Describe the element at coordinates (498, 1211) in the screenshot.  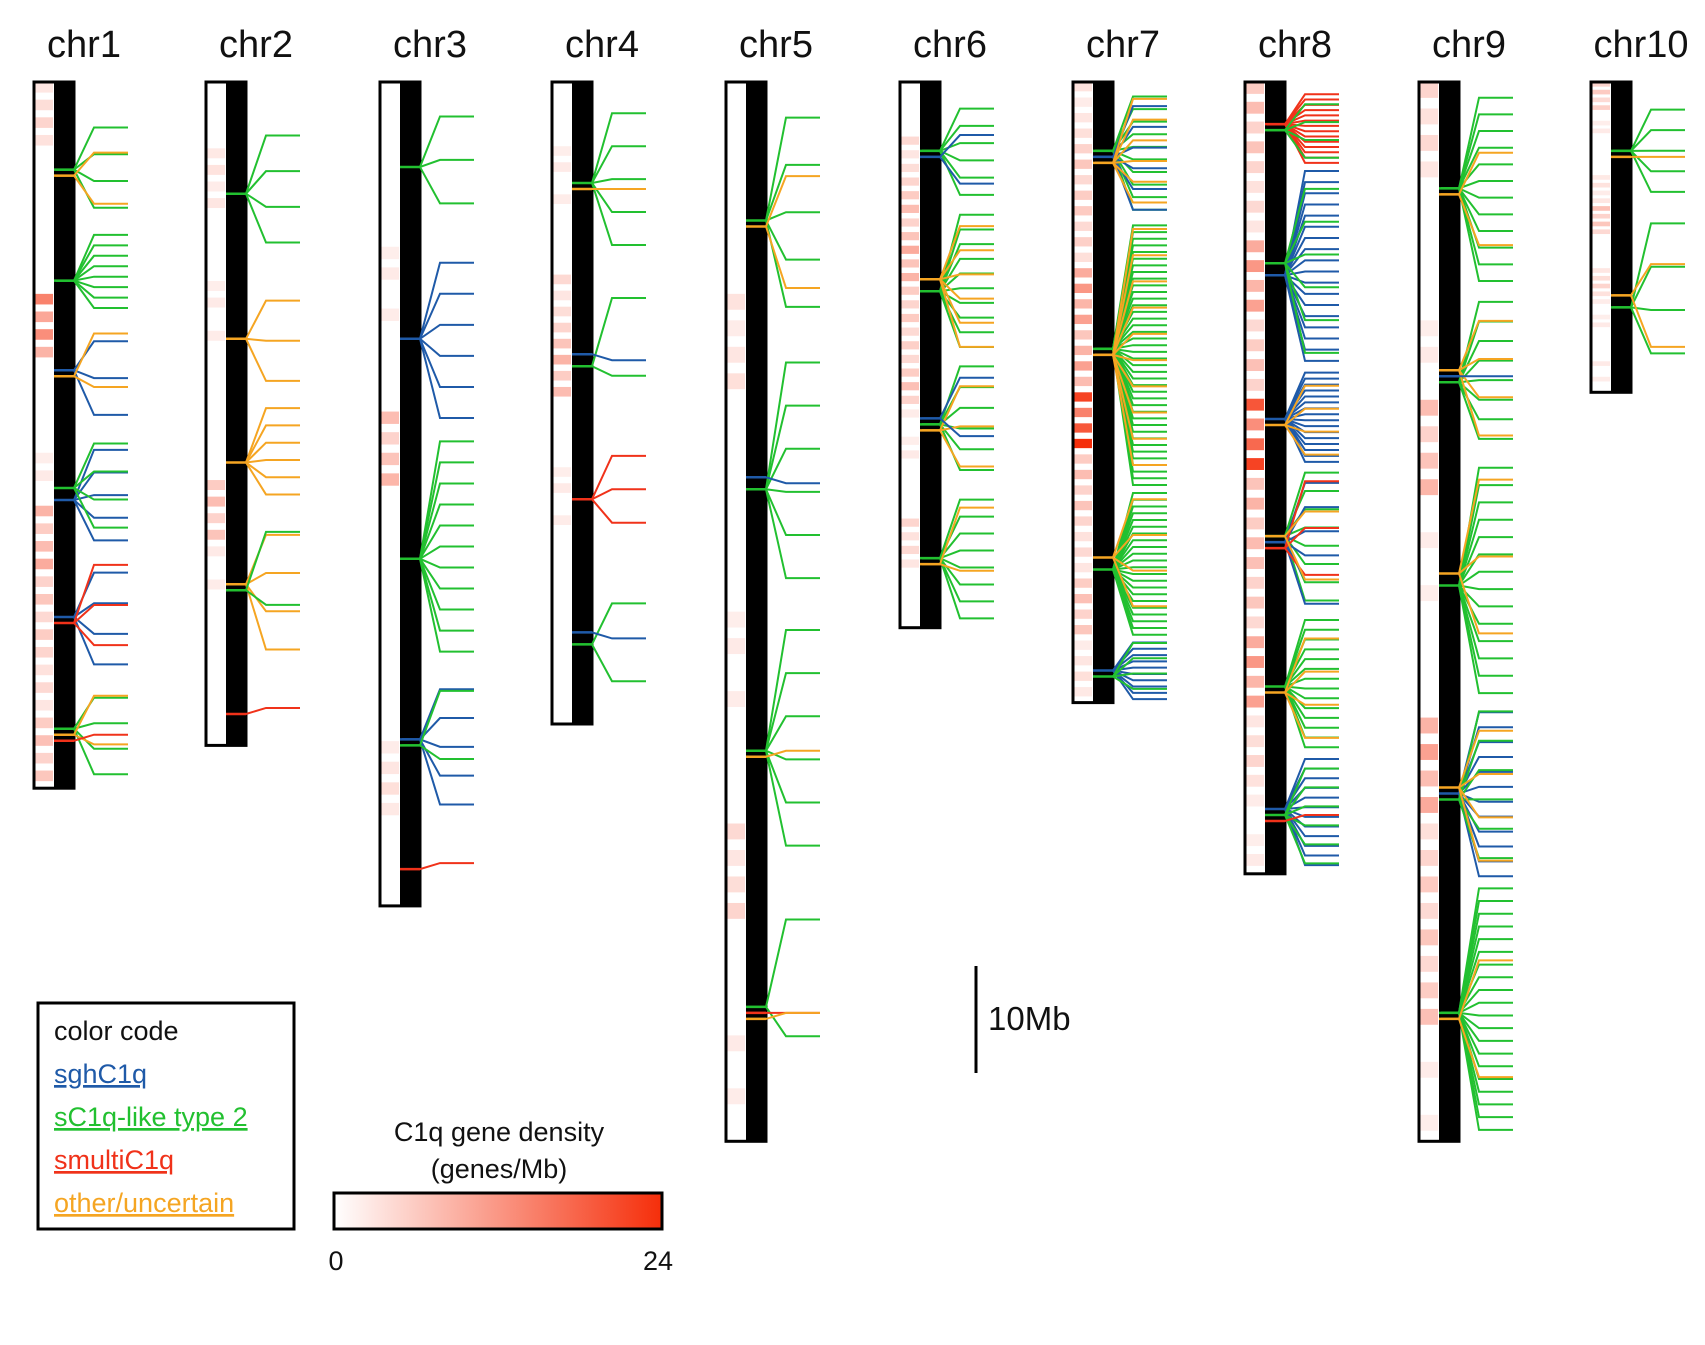
I see `density-gradient-bar` at that location.